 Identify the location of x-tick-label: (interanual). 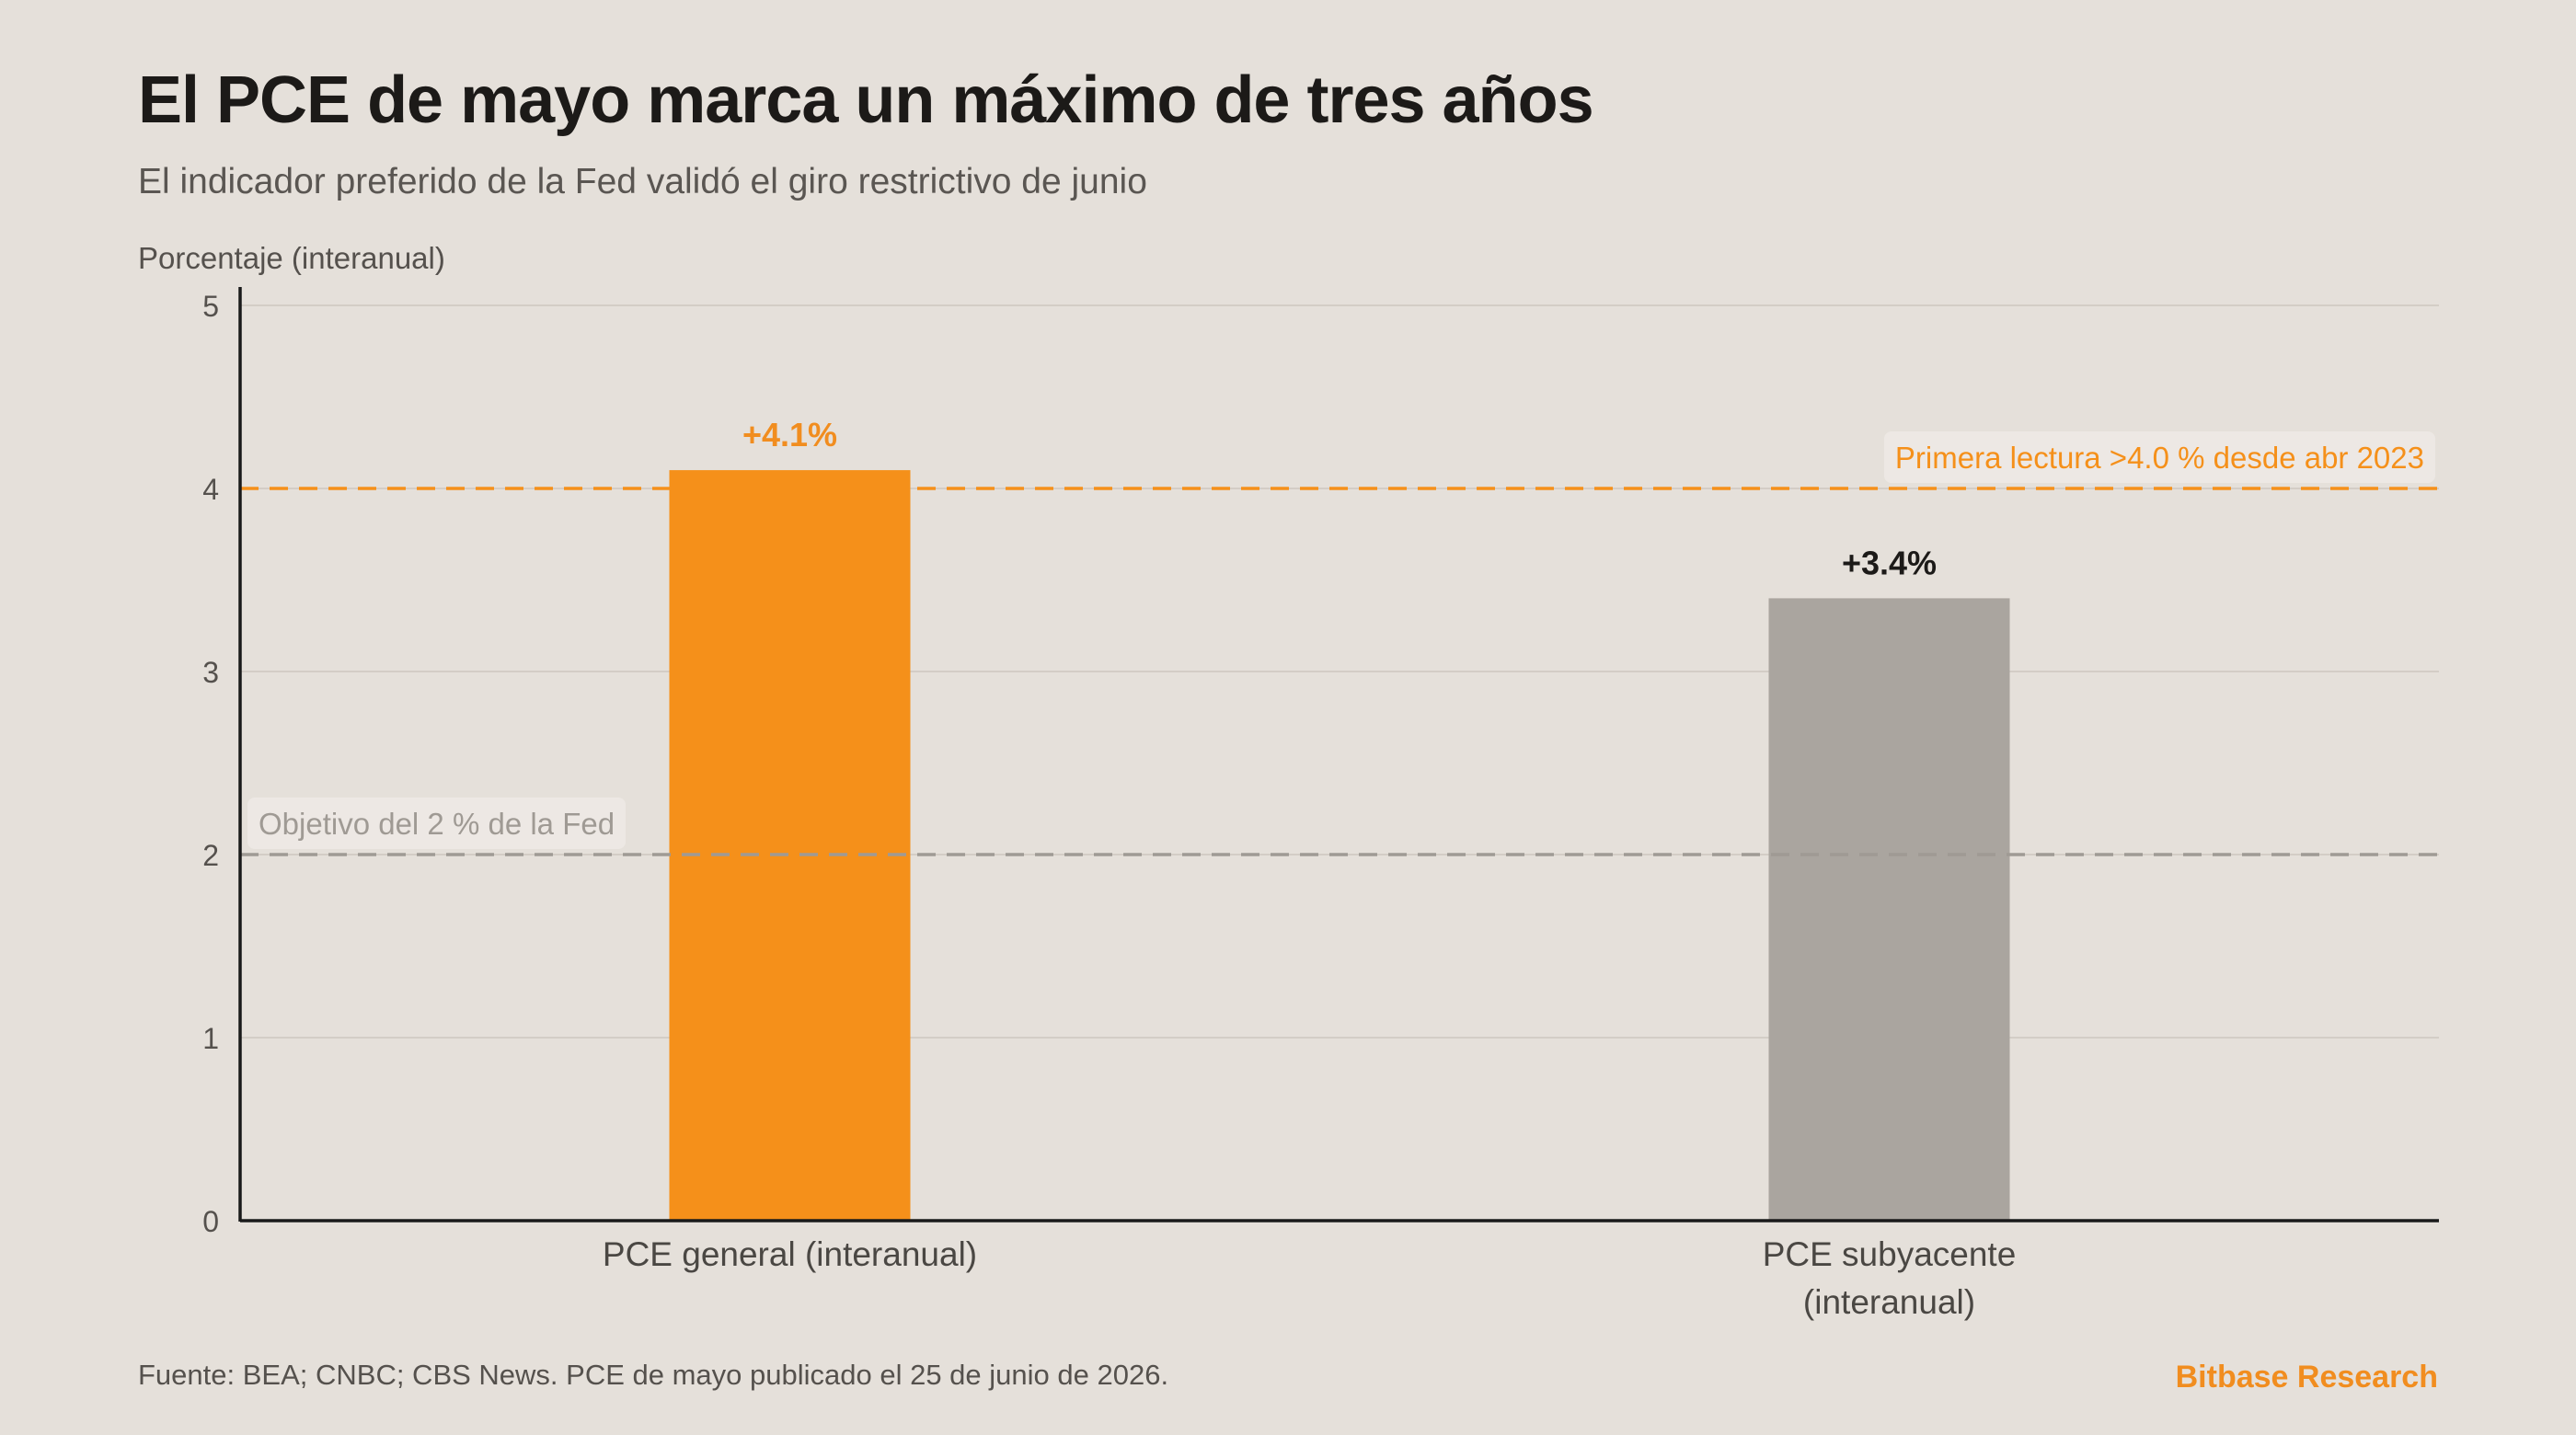
(1889, 1302).